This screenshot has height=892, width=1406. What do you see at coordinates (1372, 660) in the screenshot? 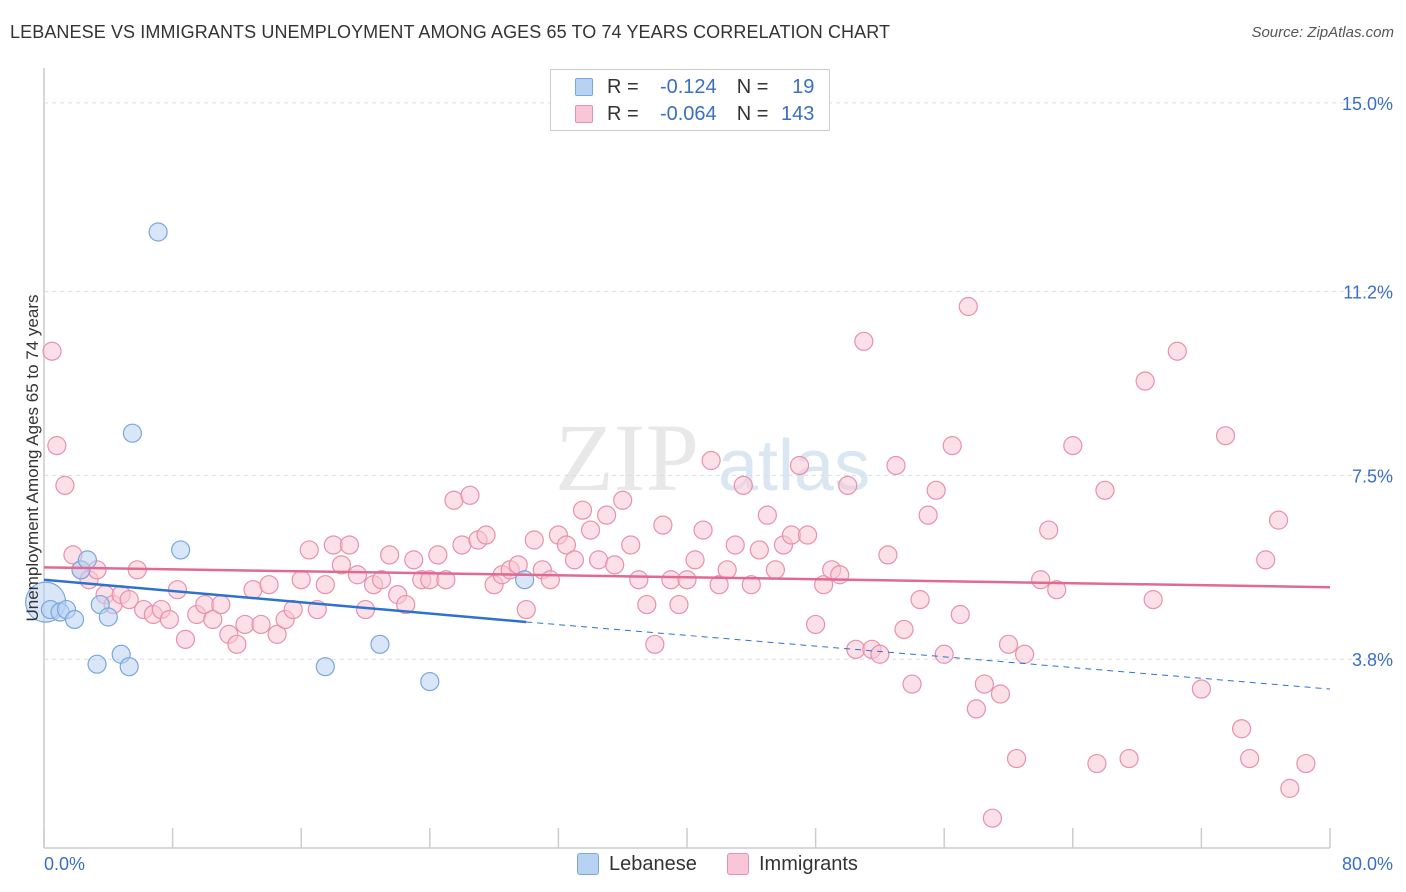
I see `y-tick-label: 3.8%` at bounding box center [1372, 660].